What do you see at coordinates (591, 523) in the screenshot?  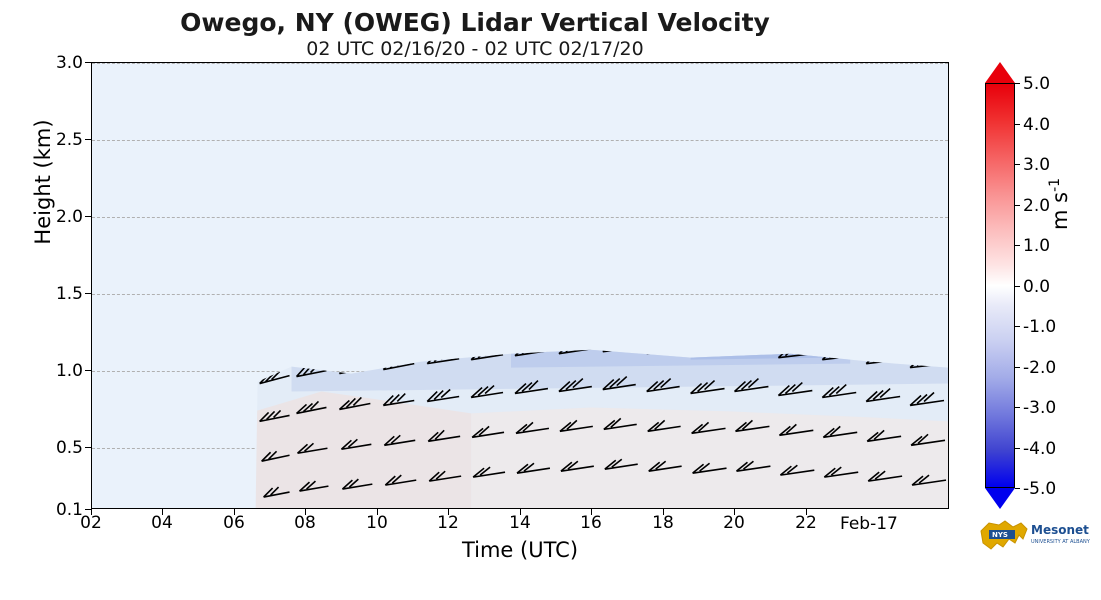 I see `xtick-label-16: 16` at bounding box center [591, 523].